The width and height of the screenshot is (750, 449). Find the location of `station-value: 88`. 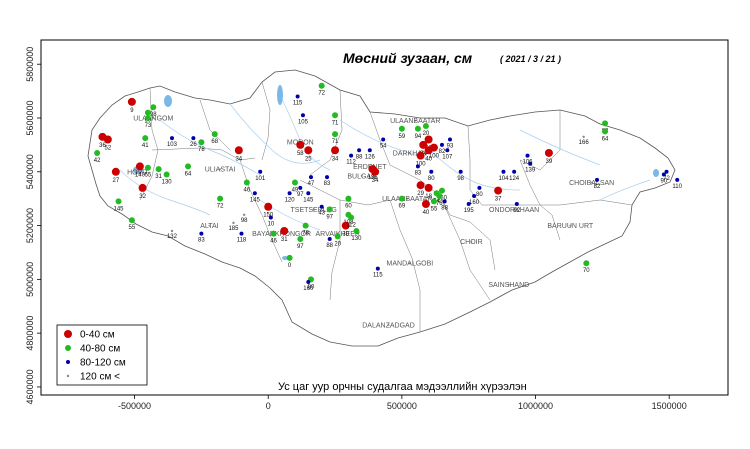

station-value: 88 is located at coordinates (359, 157).